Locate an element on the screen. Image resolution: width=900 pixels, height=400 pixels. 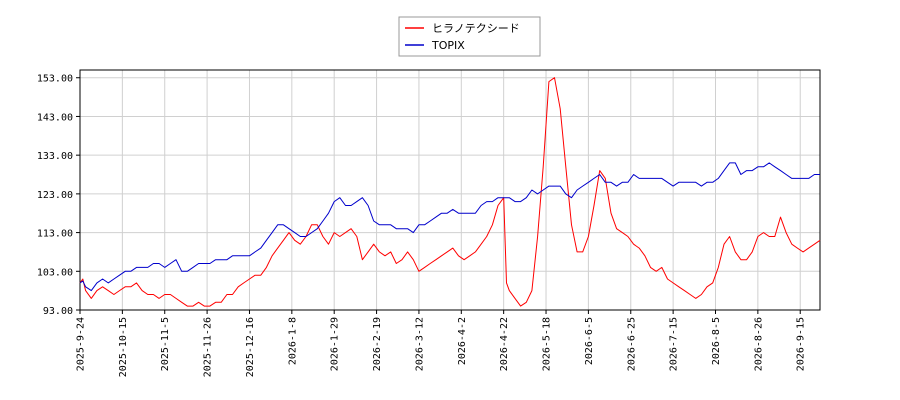
x-tick-label: 2026-4-22 is located at coordinates (504, 344).